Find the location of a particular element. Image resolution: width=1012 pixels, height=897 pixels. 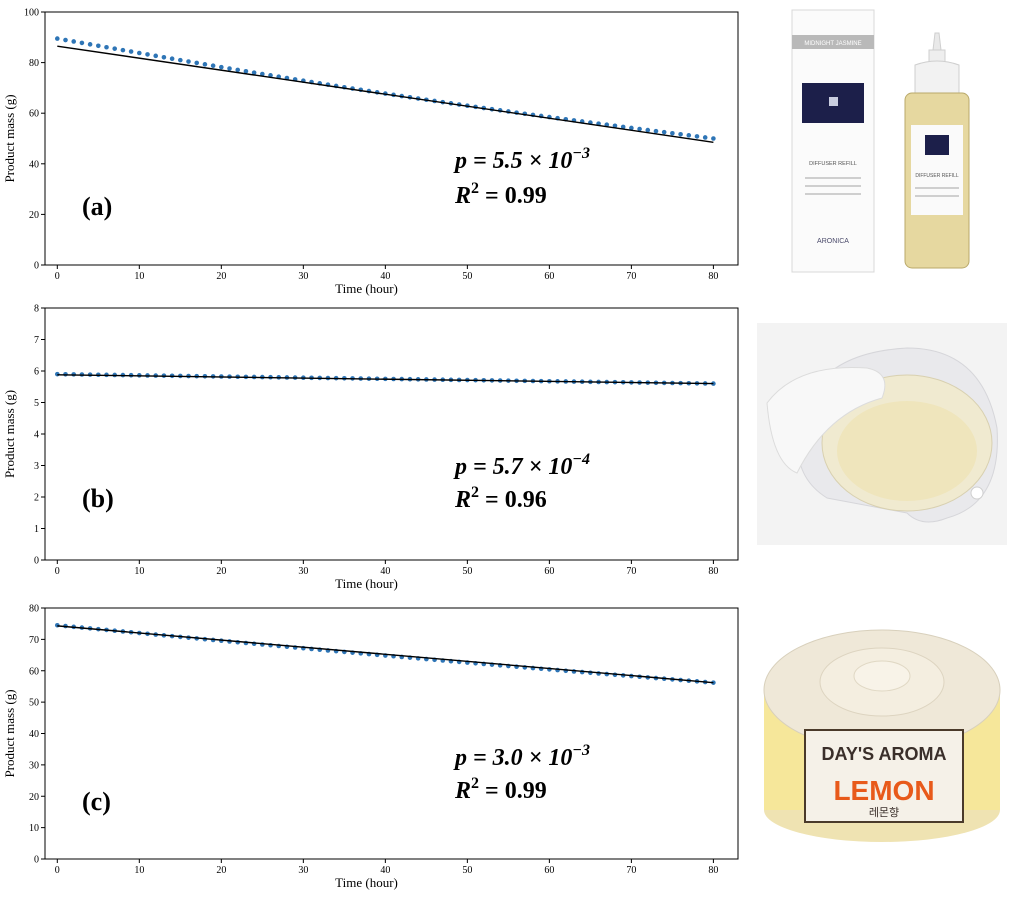

annotation-r2-b: R2 = 0.96 is located at coordinates (500, 498).